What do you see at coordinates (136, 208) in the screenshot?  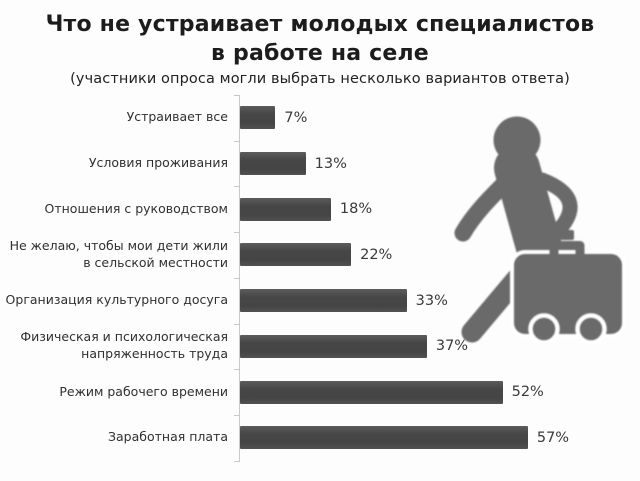 I see `category-label: Отношения с руководством` at bounding box center [136, 208].